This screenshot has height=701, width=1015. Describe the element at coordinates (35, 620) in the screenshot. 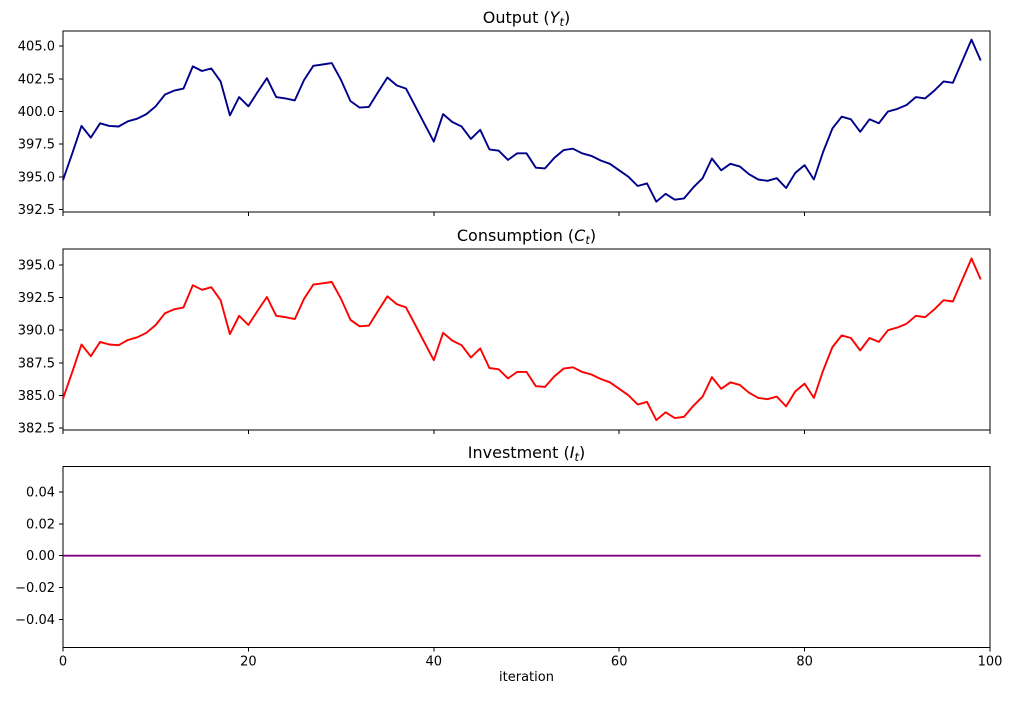

I see `y-tick-label-investment: −0.04` at that location.